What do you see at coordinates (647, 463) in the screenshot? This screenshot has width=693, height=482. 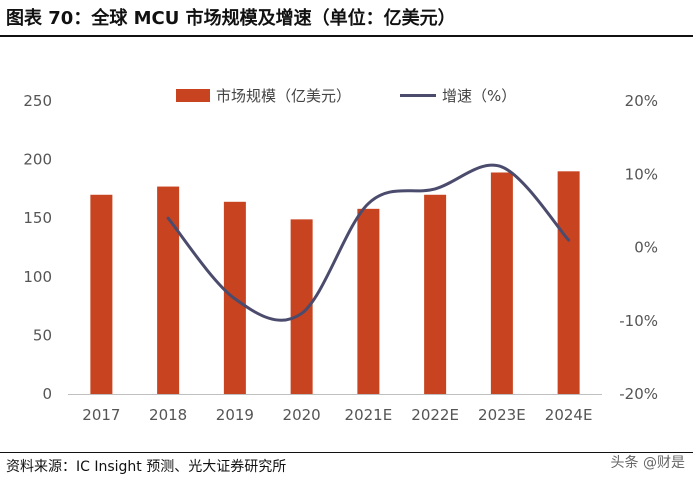 I see `watermark: 头条 @财是` at bounding box center [647, 463].